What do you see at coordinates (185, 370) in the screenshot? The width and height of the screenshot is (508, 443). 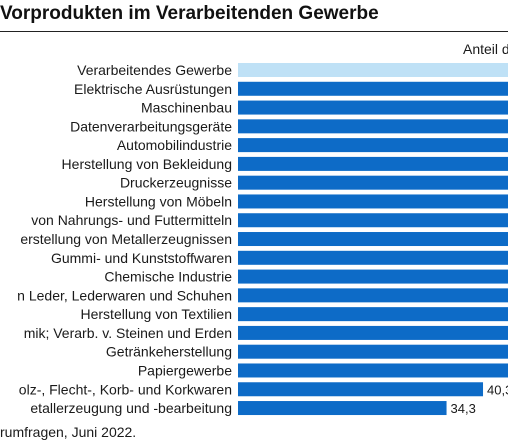 I see `category-label-16: Papiergewerbe` at bounding box center [185, 370].